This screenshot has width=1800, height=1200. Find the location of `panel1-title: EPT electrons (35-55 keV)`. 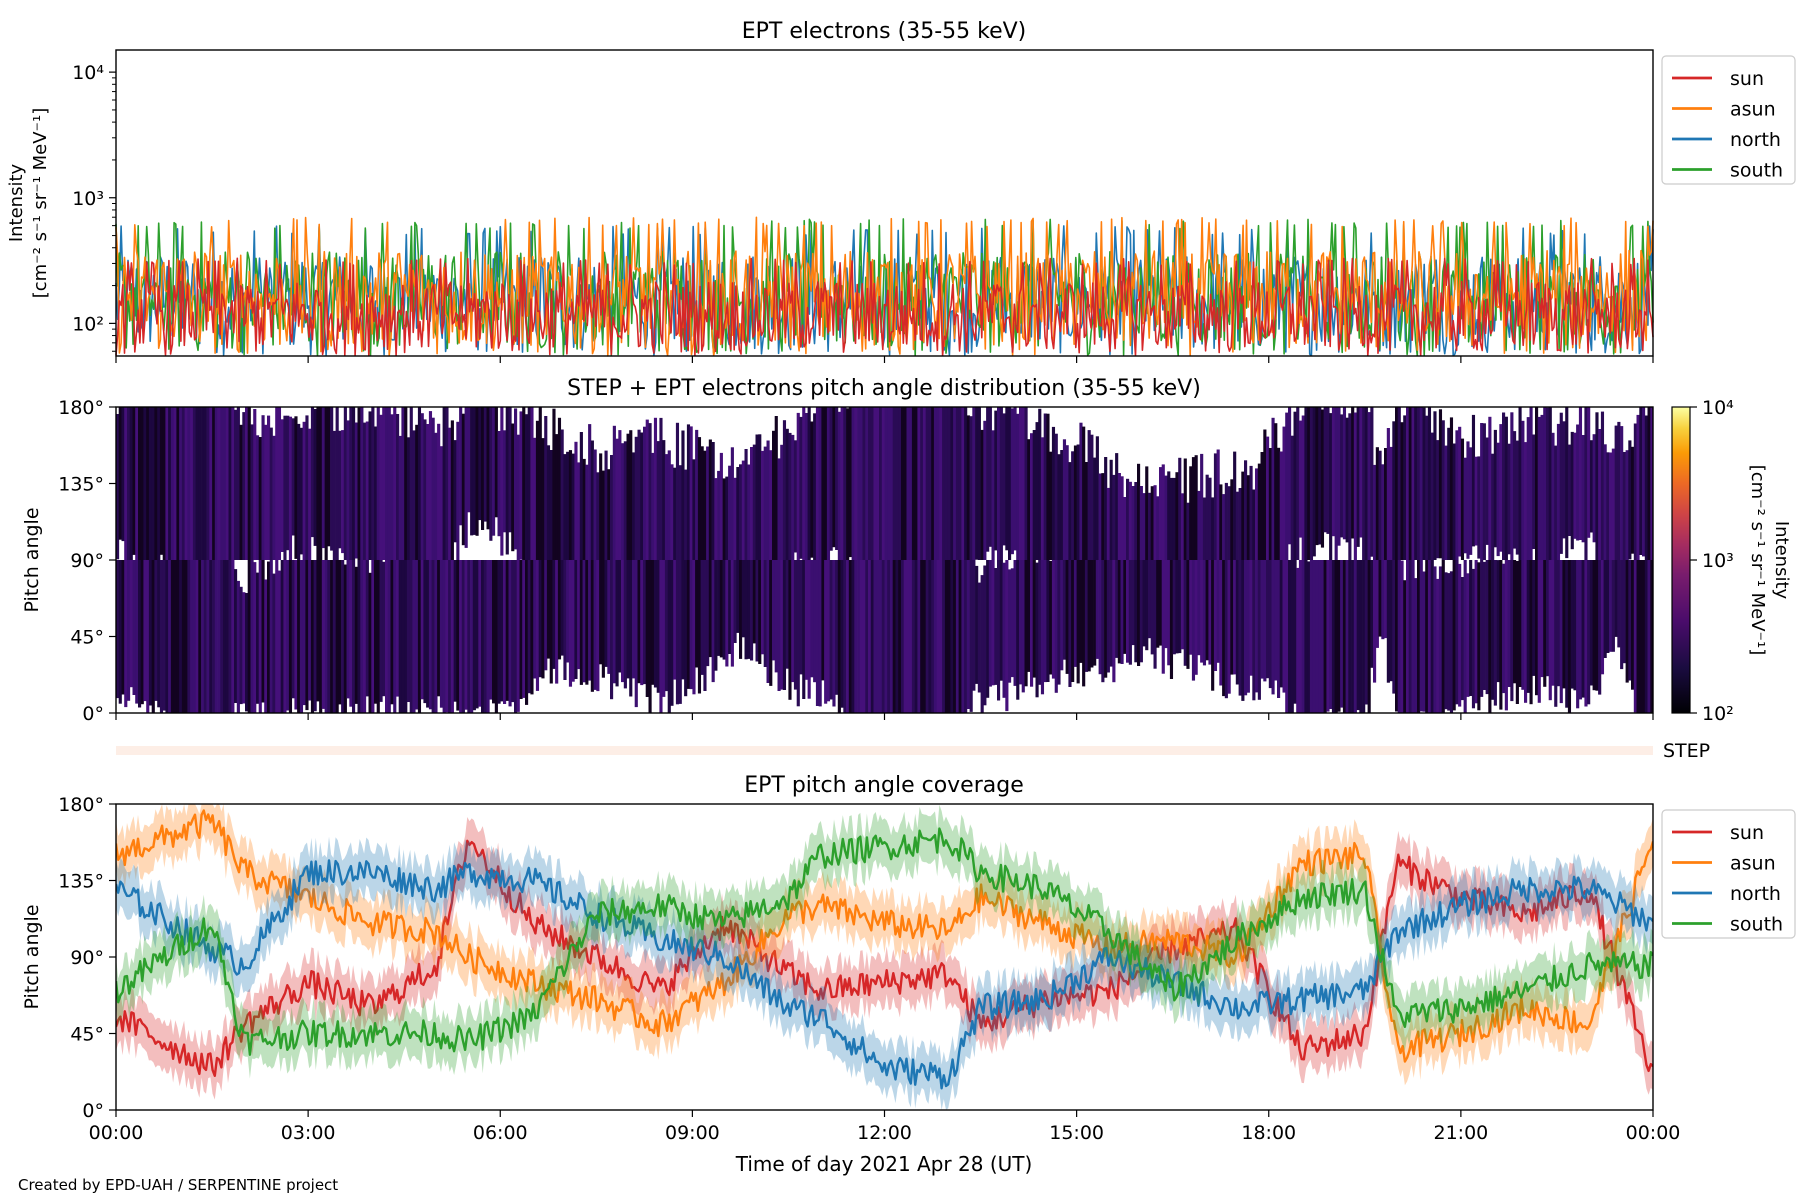

panel1-title: EPT electrons (35-55 keV) is located at coordinates (884, 31).